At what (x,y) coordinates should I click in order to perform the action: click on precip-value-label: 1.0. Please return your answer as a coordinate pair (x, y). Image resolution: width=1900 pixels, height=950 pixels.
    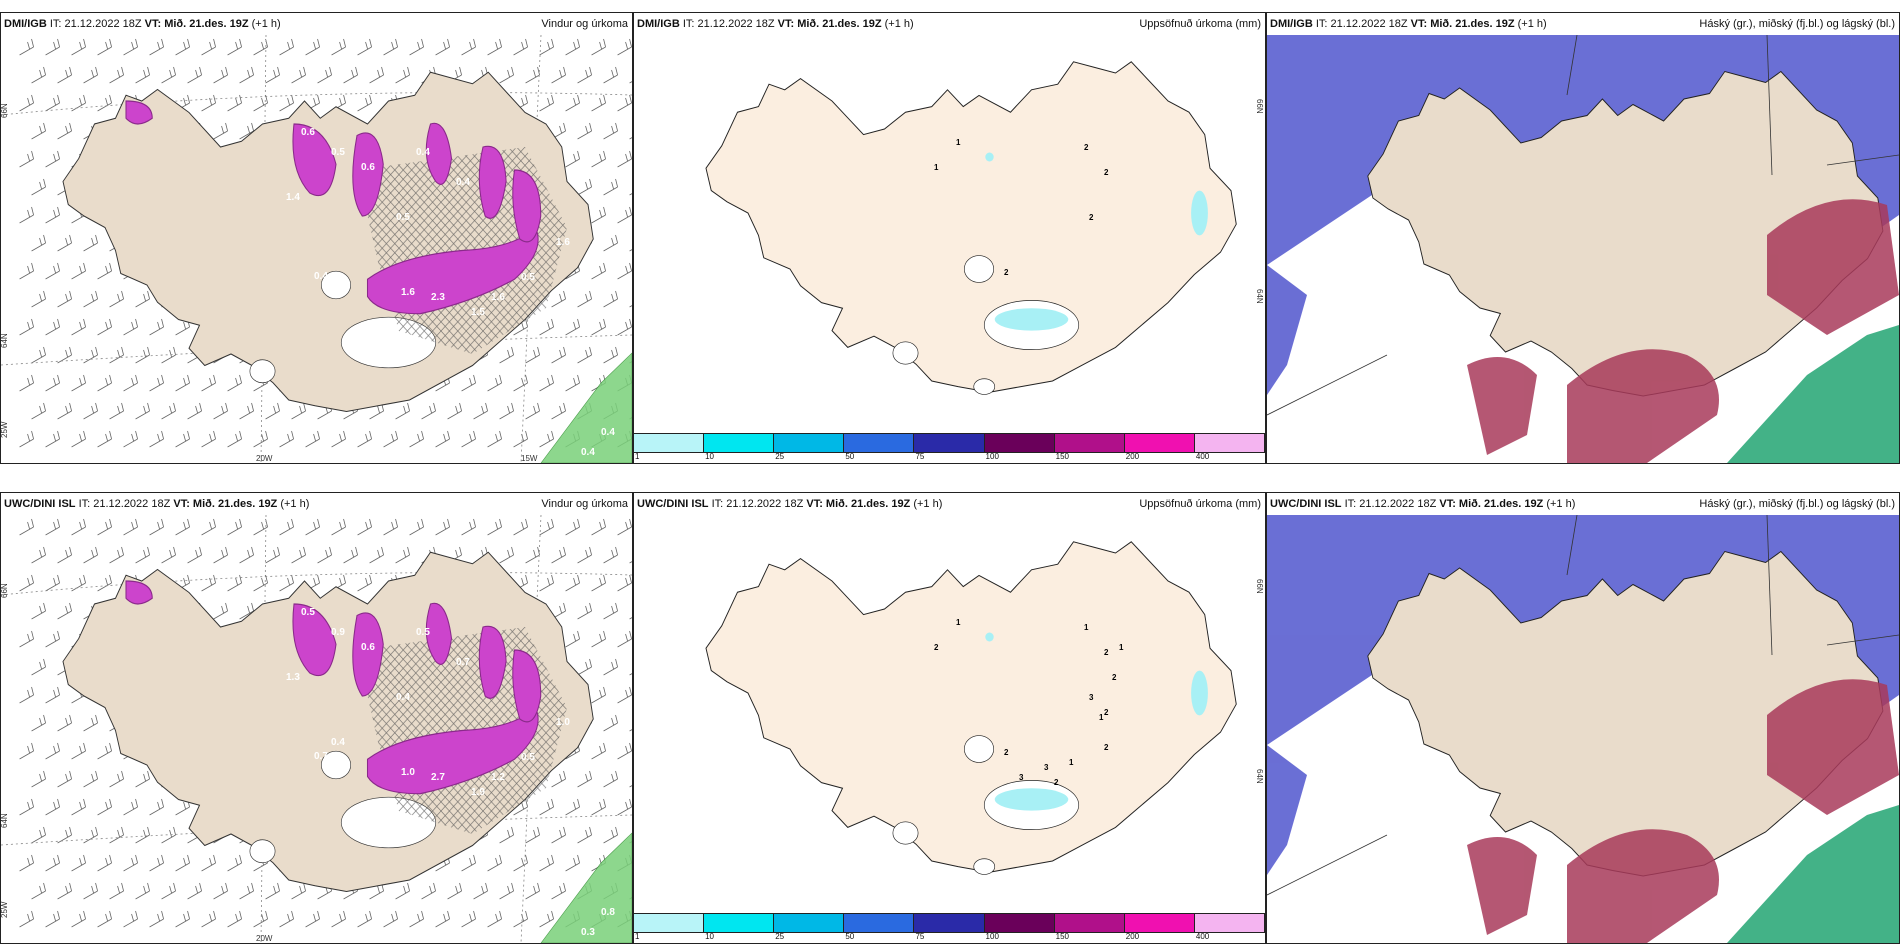
    Looking at the image, I should click on (408, 772).